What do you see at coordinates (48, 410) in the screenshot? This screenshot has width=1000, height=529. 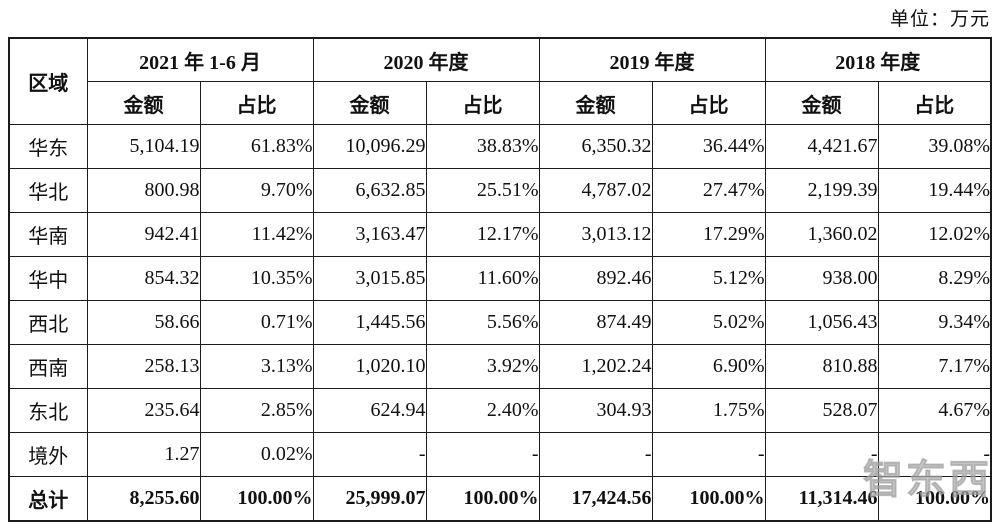 I see `region-cell: 东北` at bounding box center [48, 410].